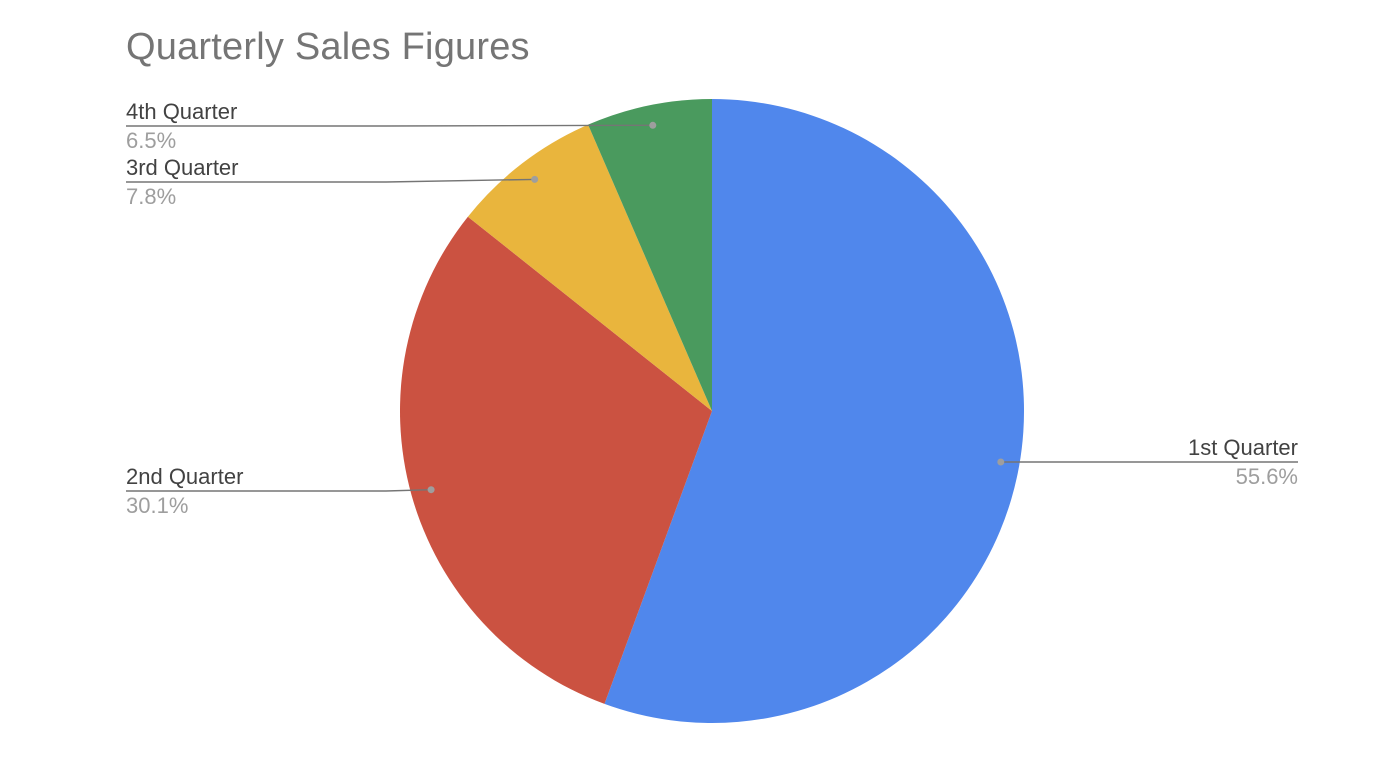 The image size is (1398, 780). I want to click on pie-slice-4th-quarter, so click(650, 255).